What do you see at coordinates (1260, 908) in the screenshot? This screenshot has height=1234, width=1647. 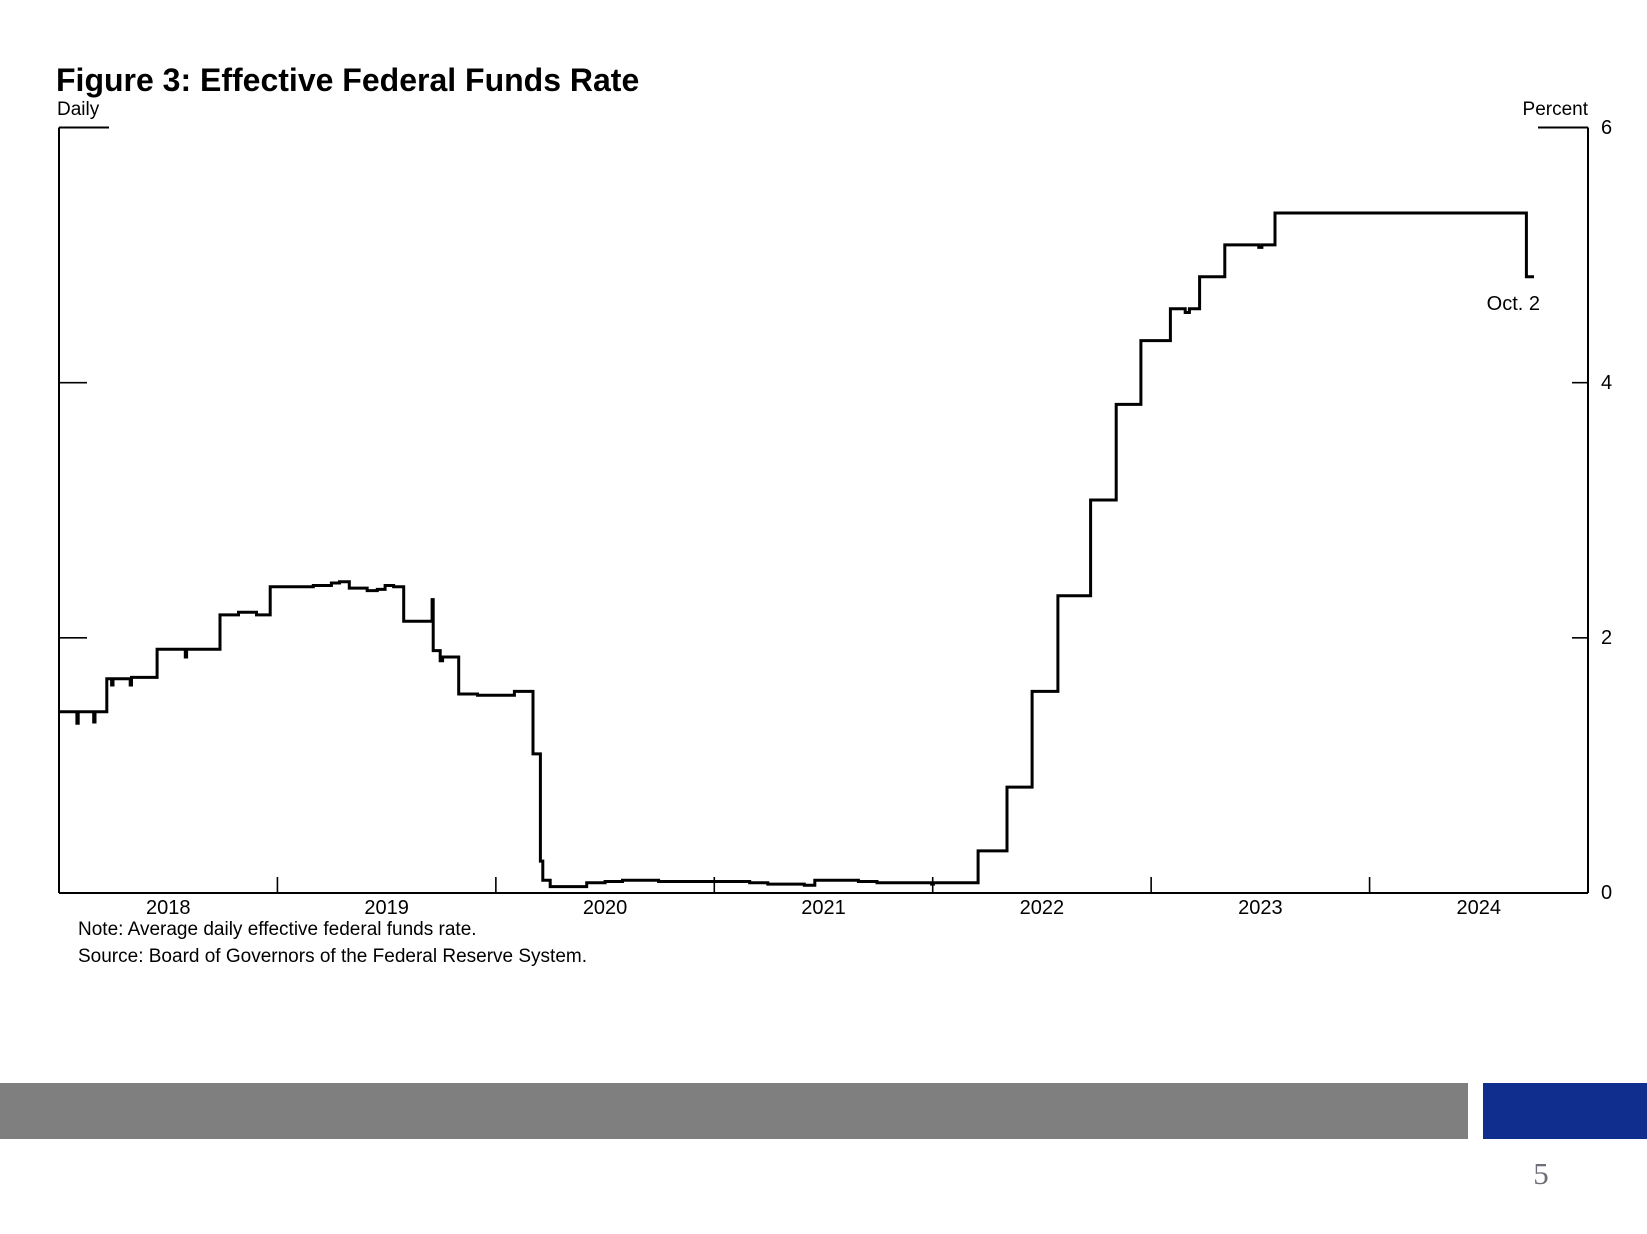 I see `x-tick-label-2023: 2023` at bounding box center [1260, 908].